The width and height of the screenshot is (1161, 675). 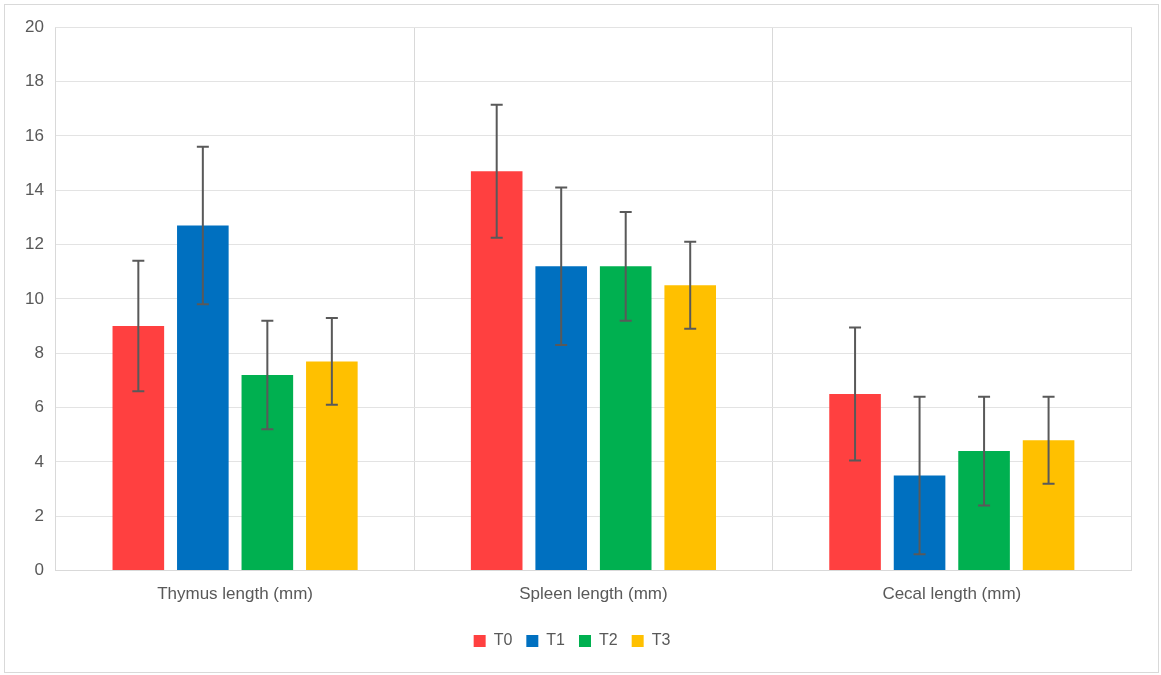 What do you see at coordinates (556, 640) in the screenshot?
I see `legend-label: T1` at bounding box center [556, 640].